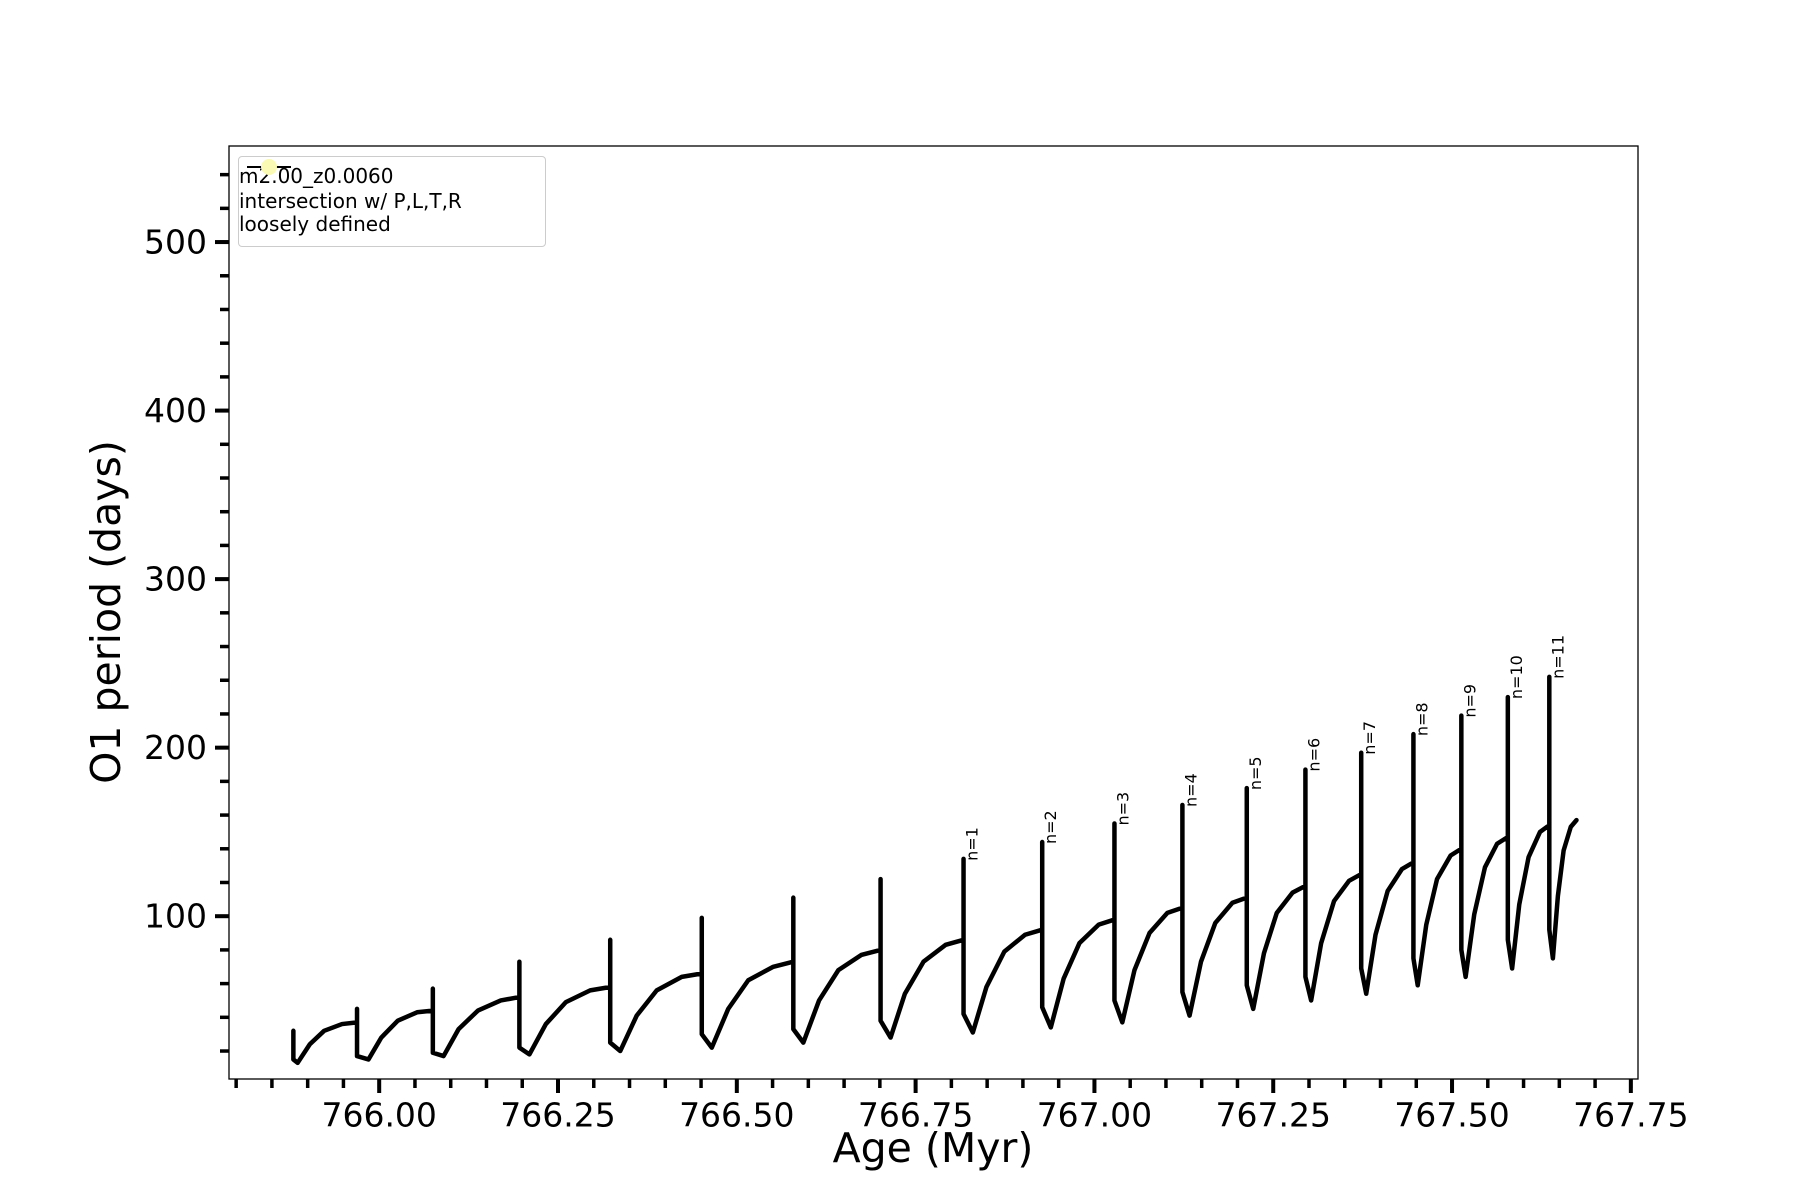 Image resolution: width=1800 pixels, height=1200 pixels. Describe the element at coordinates (1469, 701) in the screenshot. I see `annotation: n=9` at that location.